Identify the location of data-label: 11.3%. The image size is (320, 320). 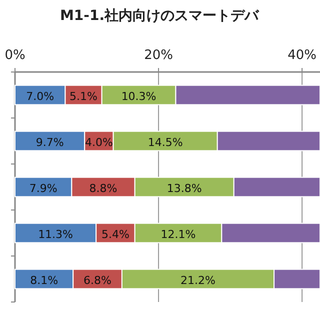
(56, 234).